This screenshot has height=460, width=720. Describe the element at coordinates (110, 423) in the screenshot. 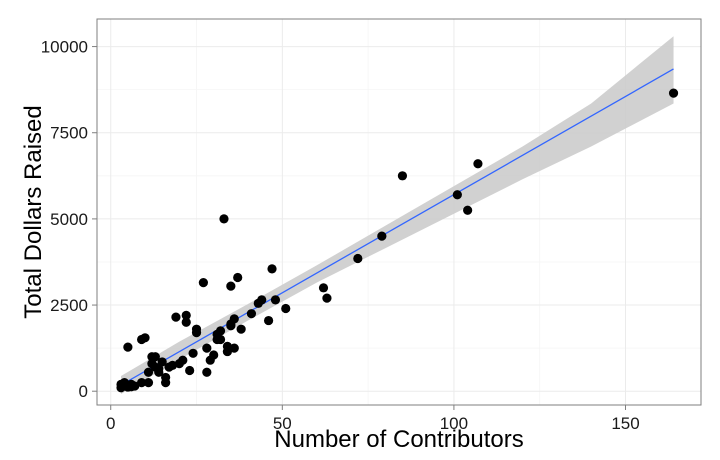

I see `x-tick-label: 0` at that location.